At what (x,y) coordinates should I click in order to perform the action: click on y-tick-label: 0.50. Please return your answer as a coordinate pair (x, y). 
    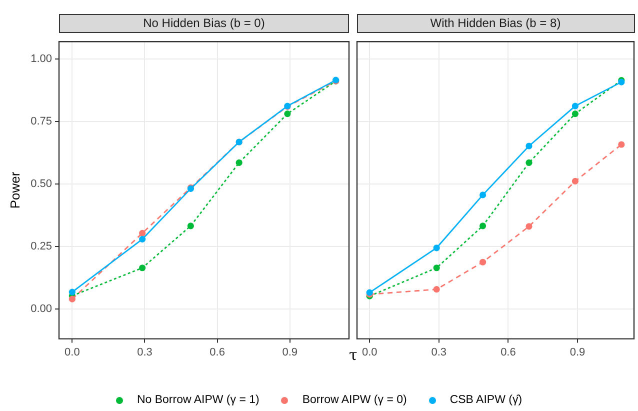
    Looking at the image, I should click on (41, 184).